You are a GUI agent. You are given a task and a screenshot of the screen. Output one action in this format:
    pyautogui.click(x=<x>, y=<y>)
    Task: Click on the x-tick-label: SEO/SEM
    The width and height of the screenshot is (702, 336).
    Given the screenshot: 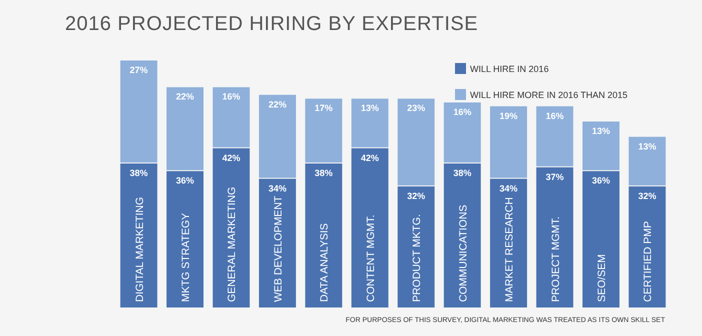 What is the action you would take?
    pyautogui.click(x=602, y=278)
    